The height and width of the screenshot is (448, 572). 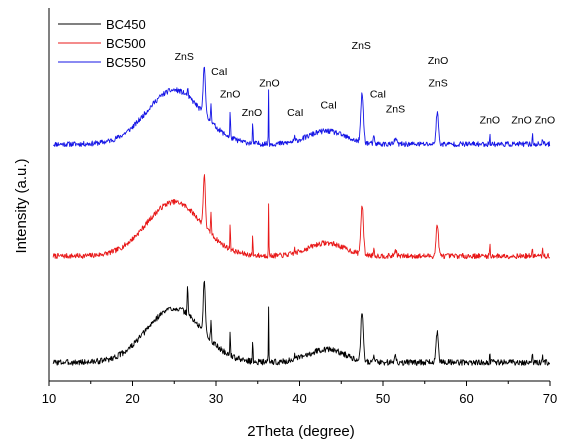 I want to click on legend-label-bc450: BC450, so click(x=126, y=24).